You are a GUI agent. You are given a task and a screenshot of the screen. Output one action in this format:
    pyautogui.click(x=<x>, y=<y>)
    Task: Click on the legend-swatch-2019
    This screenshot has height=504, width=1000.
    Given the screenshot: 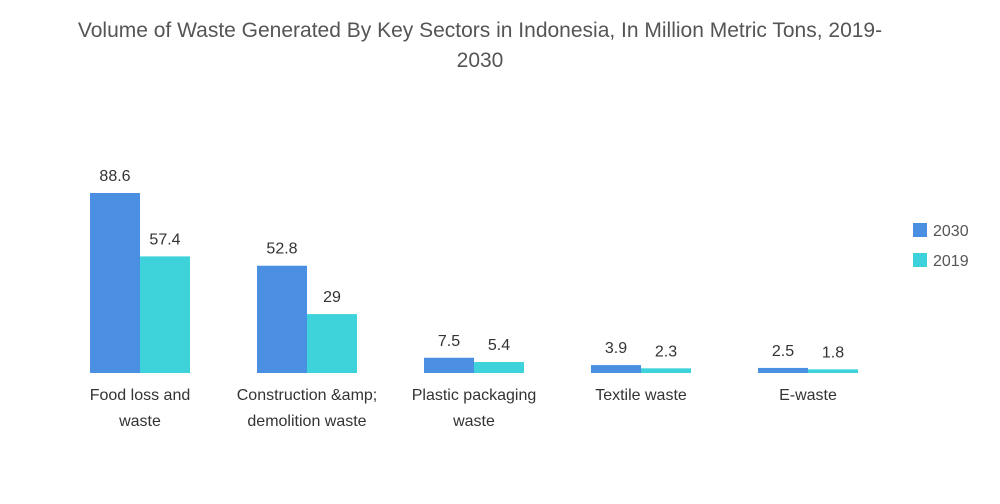 What is the action you would take?
    pyautogui.click(x=920, y=260)
    